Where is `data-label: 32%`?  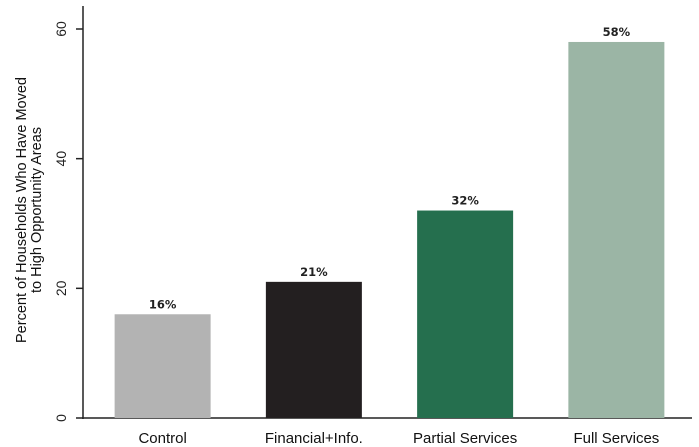
data-label: 32% is located at coordinates (465, 201).